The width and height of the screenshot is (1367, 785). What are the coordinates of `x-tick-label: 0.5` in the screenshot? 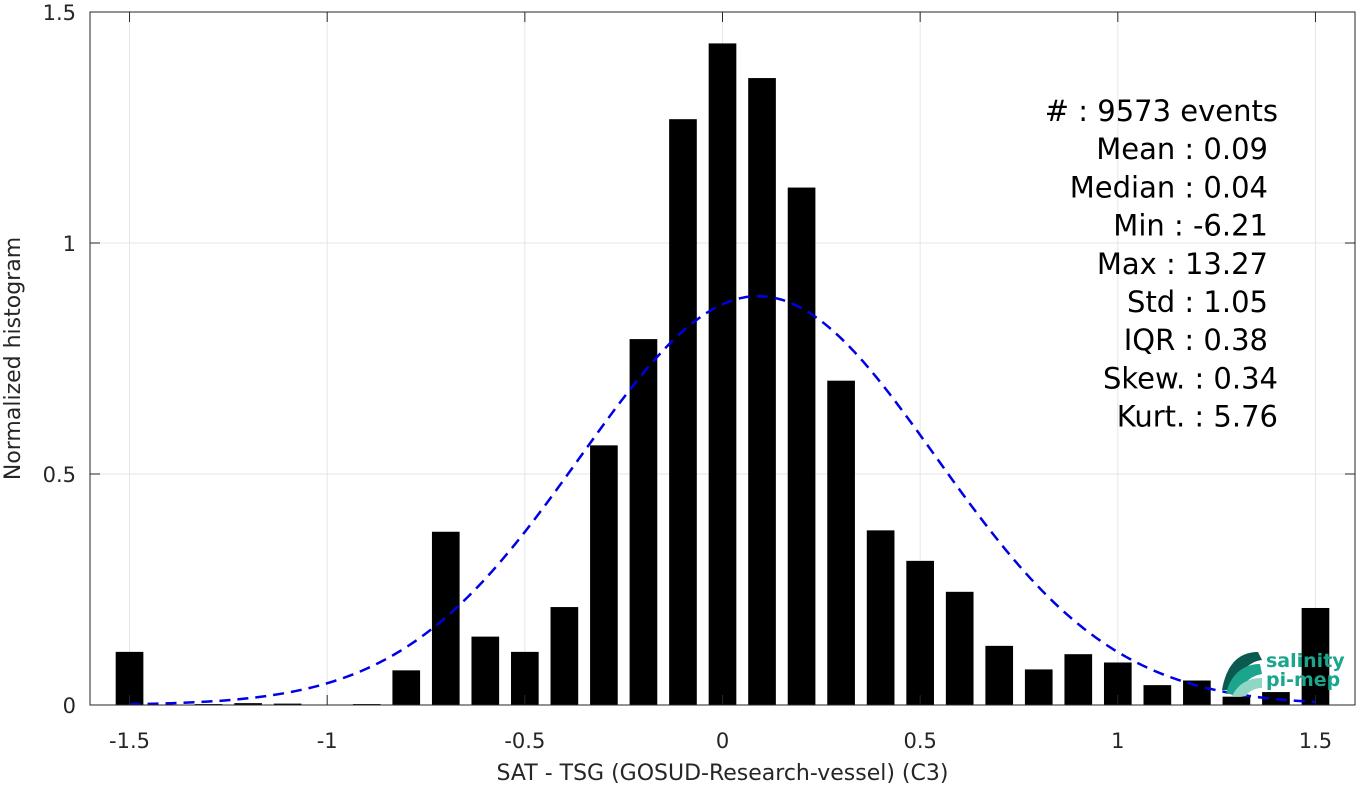 It's located at (919, 741).